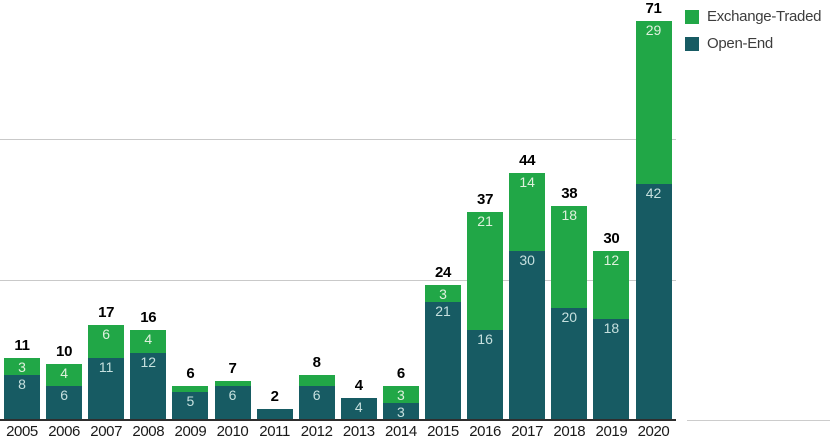  Describe the element at coordinates (485, 339) in the screenshot. I see `segment-value-label: 16` at that location.